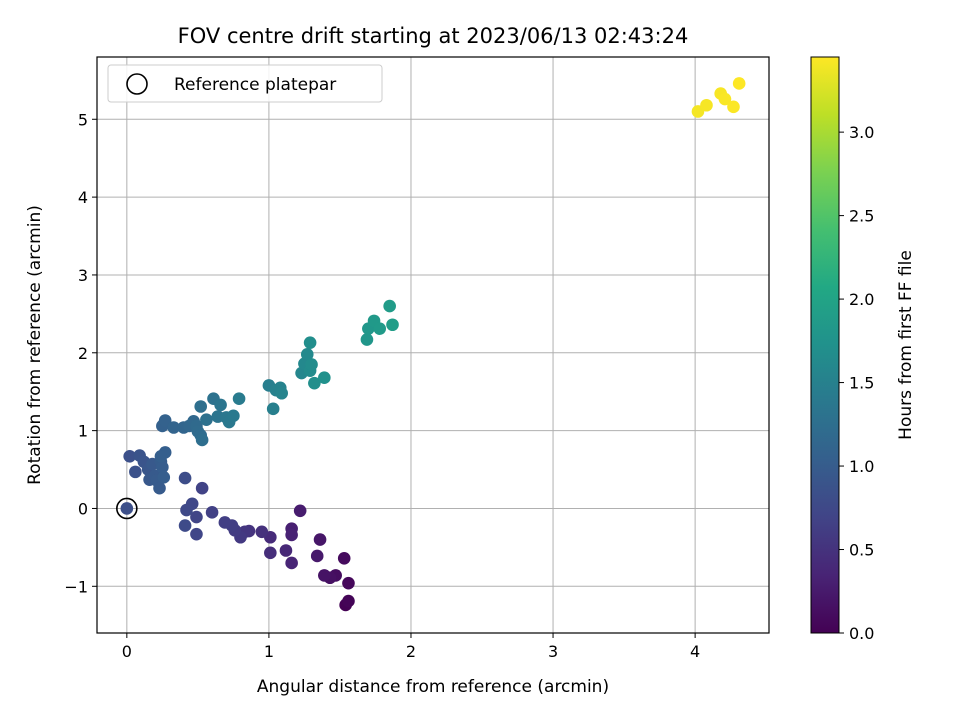 The width and height of the screenshot is (960, 720). I want to click on y-tick-label: 4, so click(83, 197).